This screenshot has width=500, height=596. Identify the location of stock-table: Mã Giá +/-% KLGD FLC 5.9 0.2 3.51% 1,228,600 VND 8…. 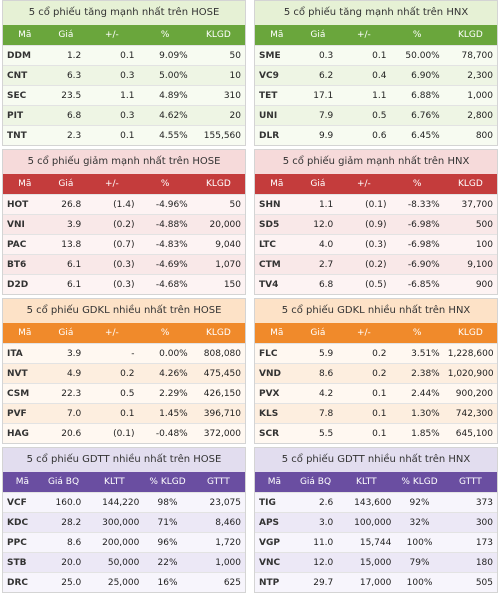
(376, 383).